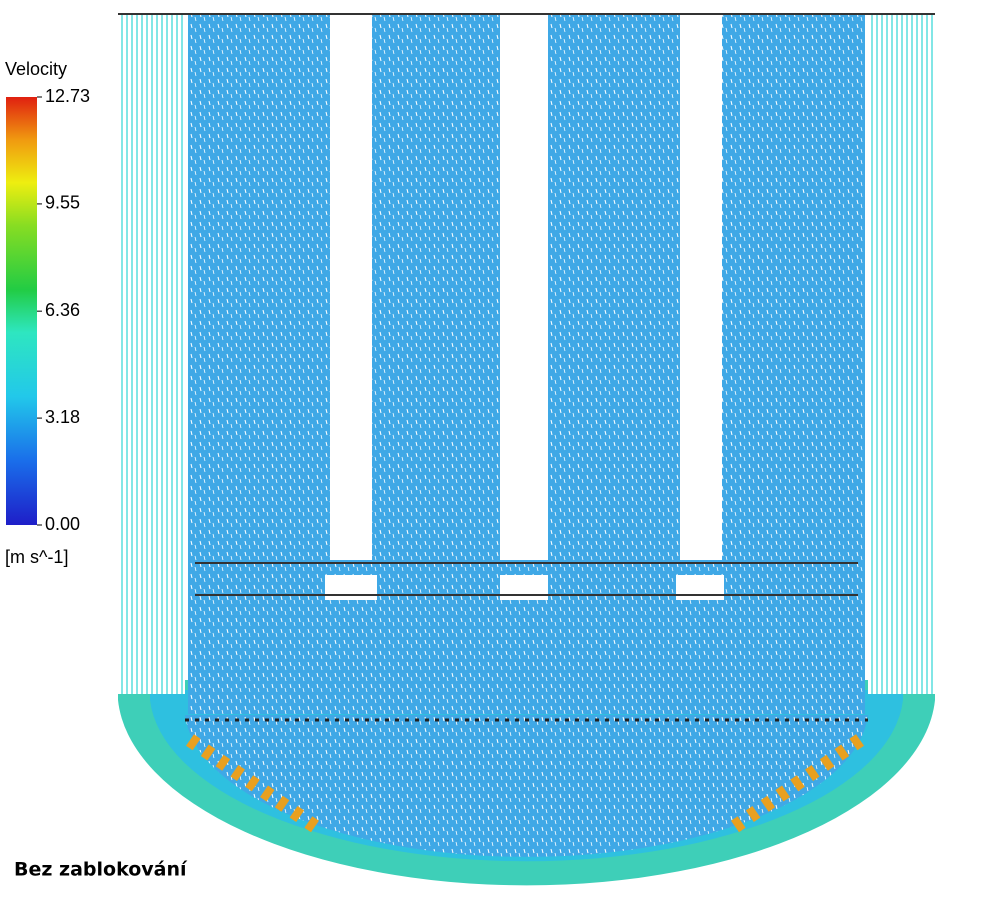 The width and height of the screenshot is (1000, 900). I want to click on jets, so click(525, 785).